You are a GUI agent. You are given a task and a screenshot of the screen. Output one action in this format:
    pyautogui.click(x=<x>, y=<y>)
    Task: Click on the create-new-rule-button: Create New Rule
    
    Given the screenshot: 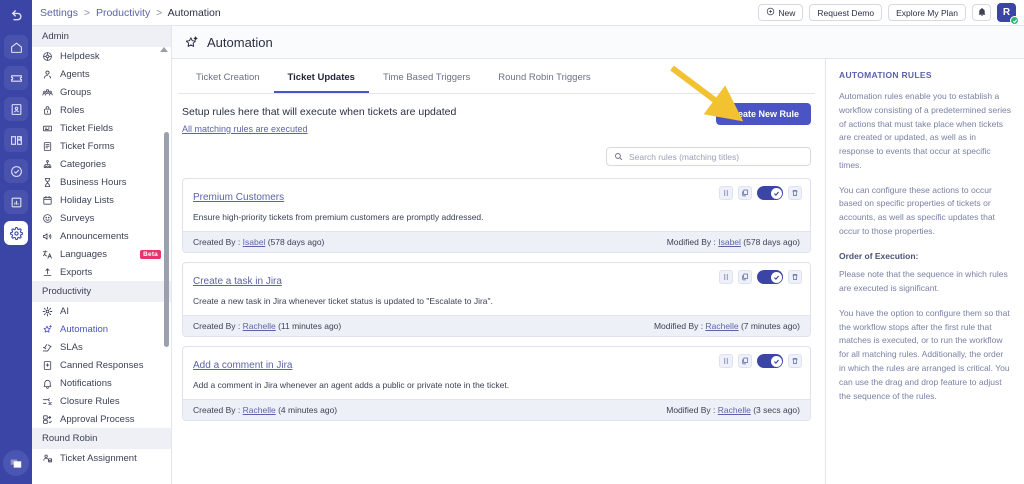 What is the action you would take?
    pyautogui.click(x=763, y=114)
    